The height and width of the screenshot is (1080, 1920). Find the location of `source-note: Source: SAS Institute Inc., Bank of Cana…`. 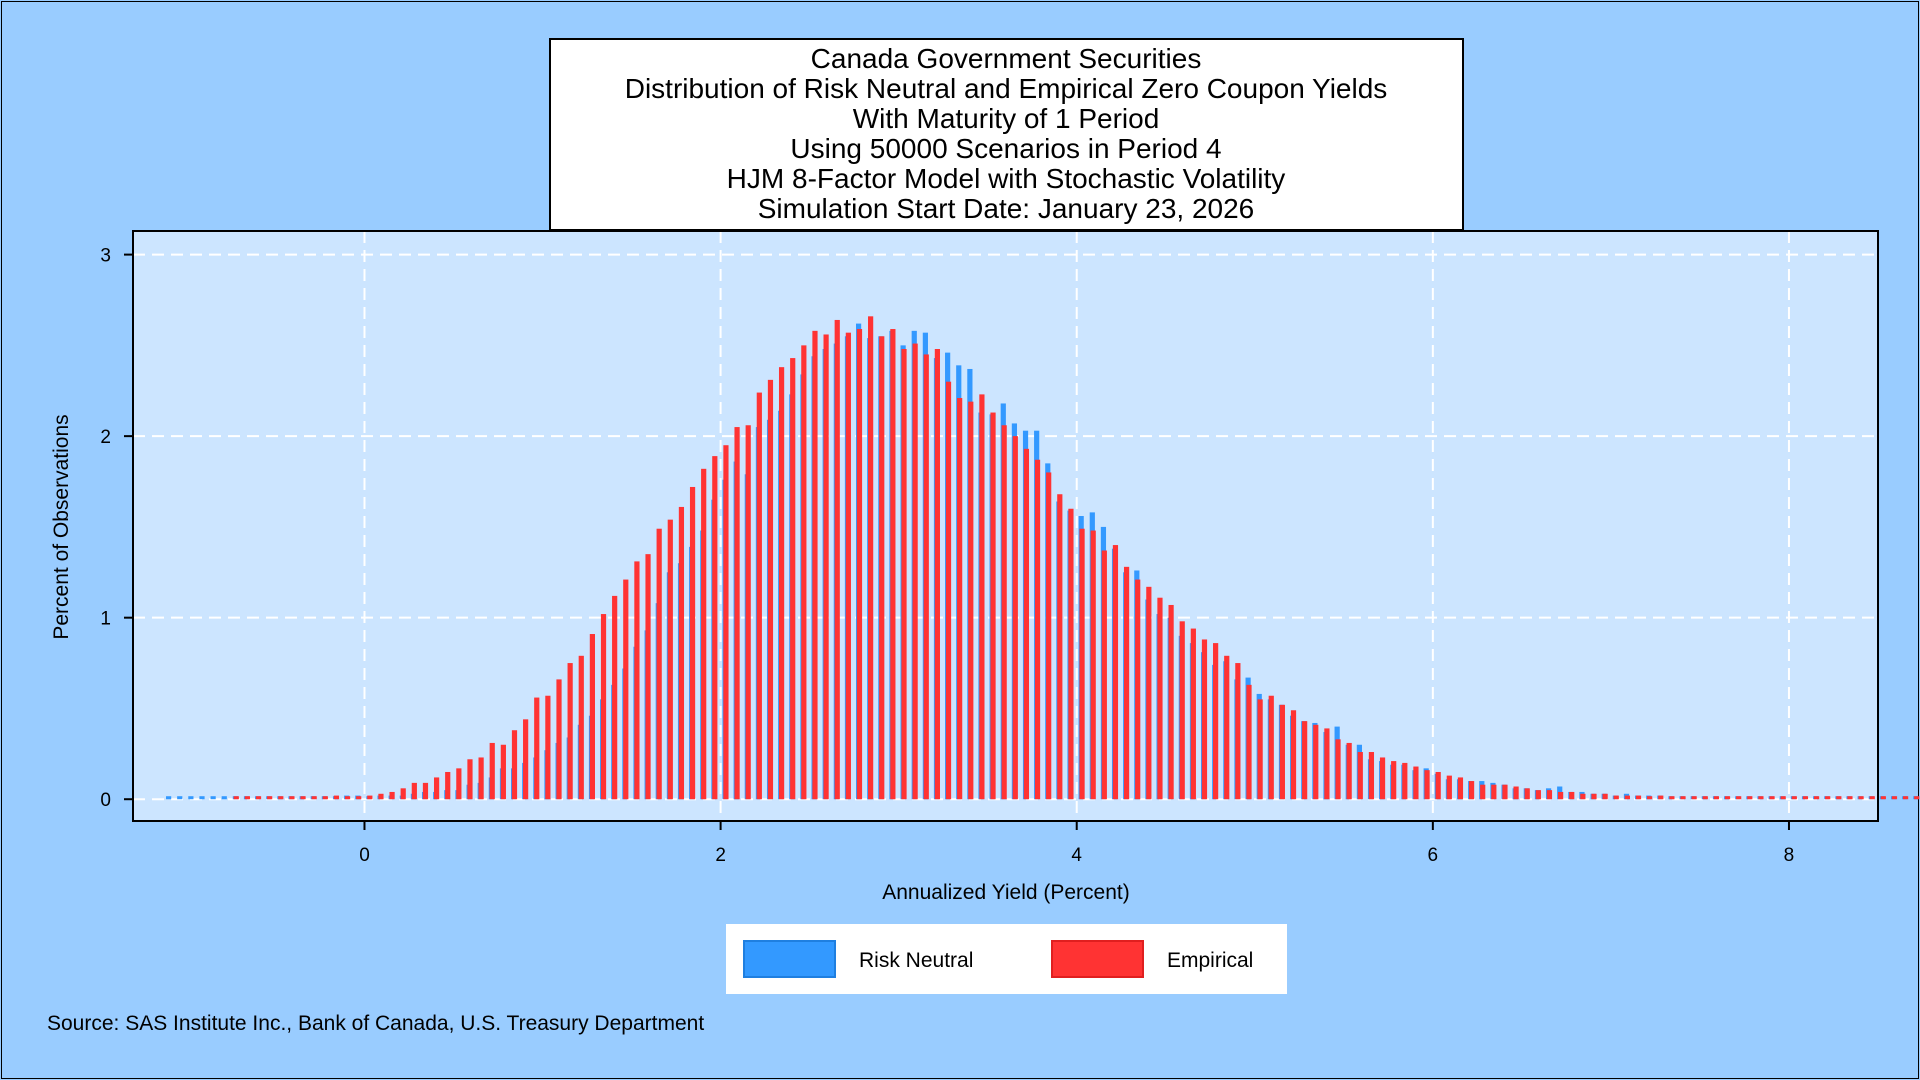

source-note: Source: SAS Institute Inc., Bank of Cana… is located at coordinates (375, 1023).